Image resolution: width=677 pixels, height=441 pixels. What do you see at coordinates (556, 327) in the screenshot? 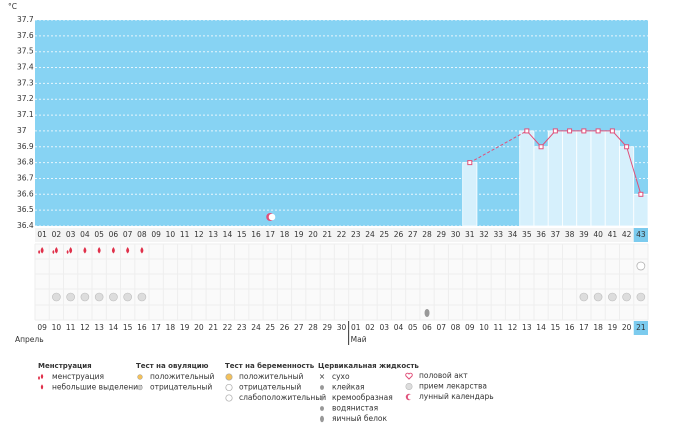
I see `date-label: 15` at bounding box center [556, 327].